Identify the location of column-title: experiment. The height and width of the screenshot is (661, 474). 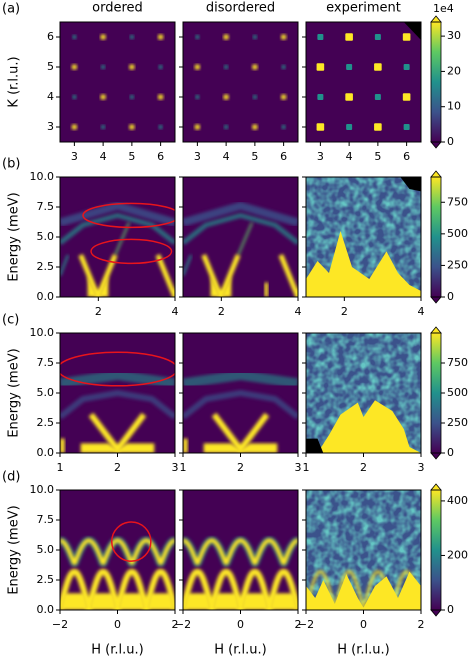
(363, 8).